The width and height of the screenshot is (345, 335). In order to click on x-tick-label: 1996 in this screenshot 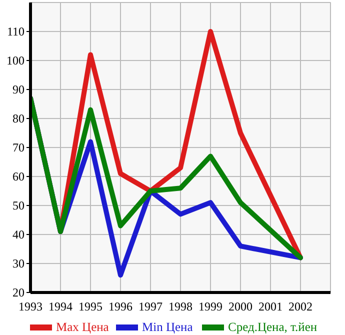, I will do `click(120, 307)`.